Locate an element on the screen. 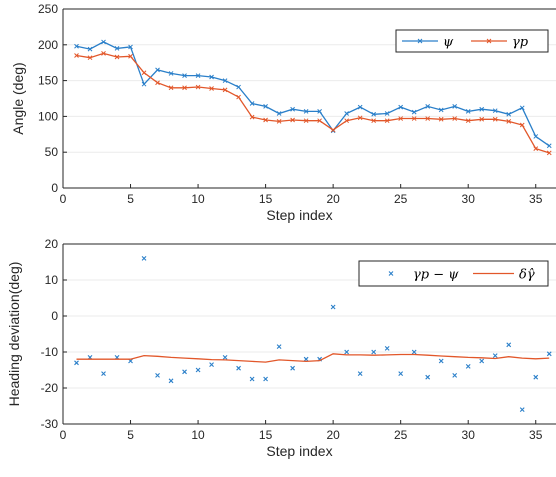  x-axis-label: Step index is located at coordinates (299, 451).